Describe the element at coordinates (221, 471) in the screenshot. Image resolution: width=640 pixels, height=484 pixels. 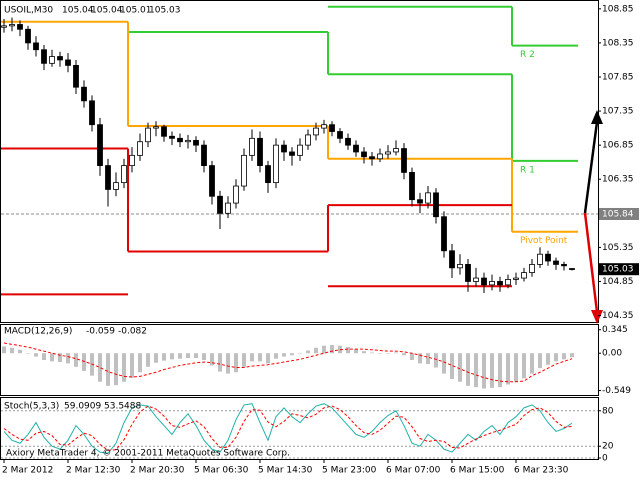
I see `x-tick-label: 5 Mar 06:30` at that location.